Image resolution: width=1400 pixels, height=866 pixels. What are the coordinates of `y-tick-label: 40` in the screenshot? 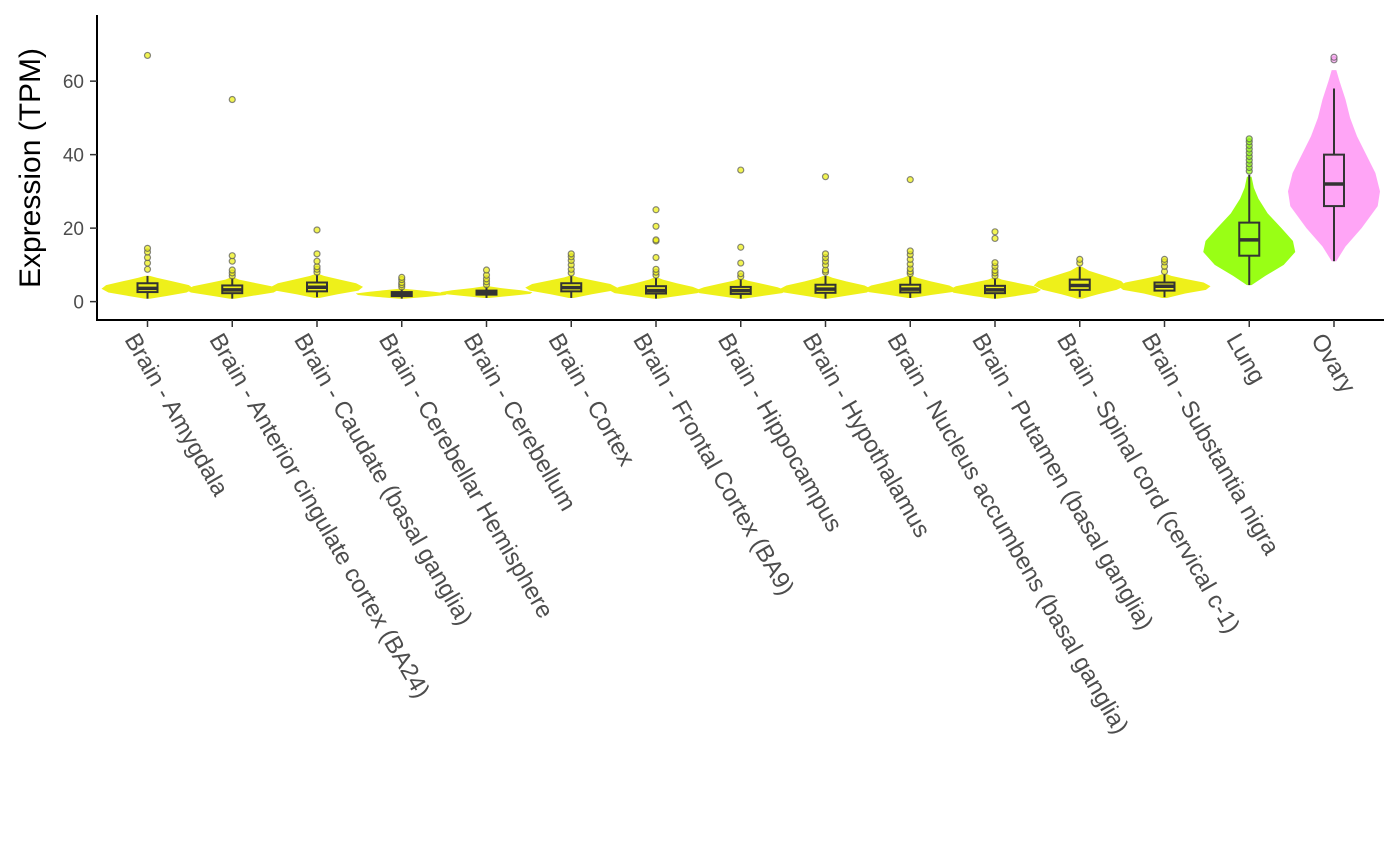 It's located at (73, 156).